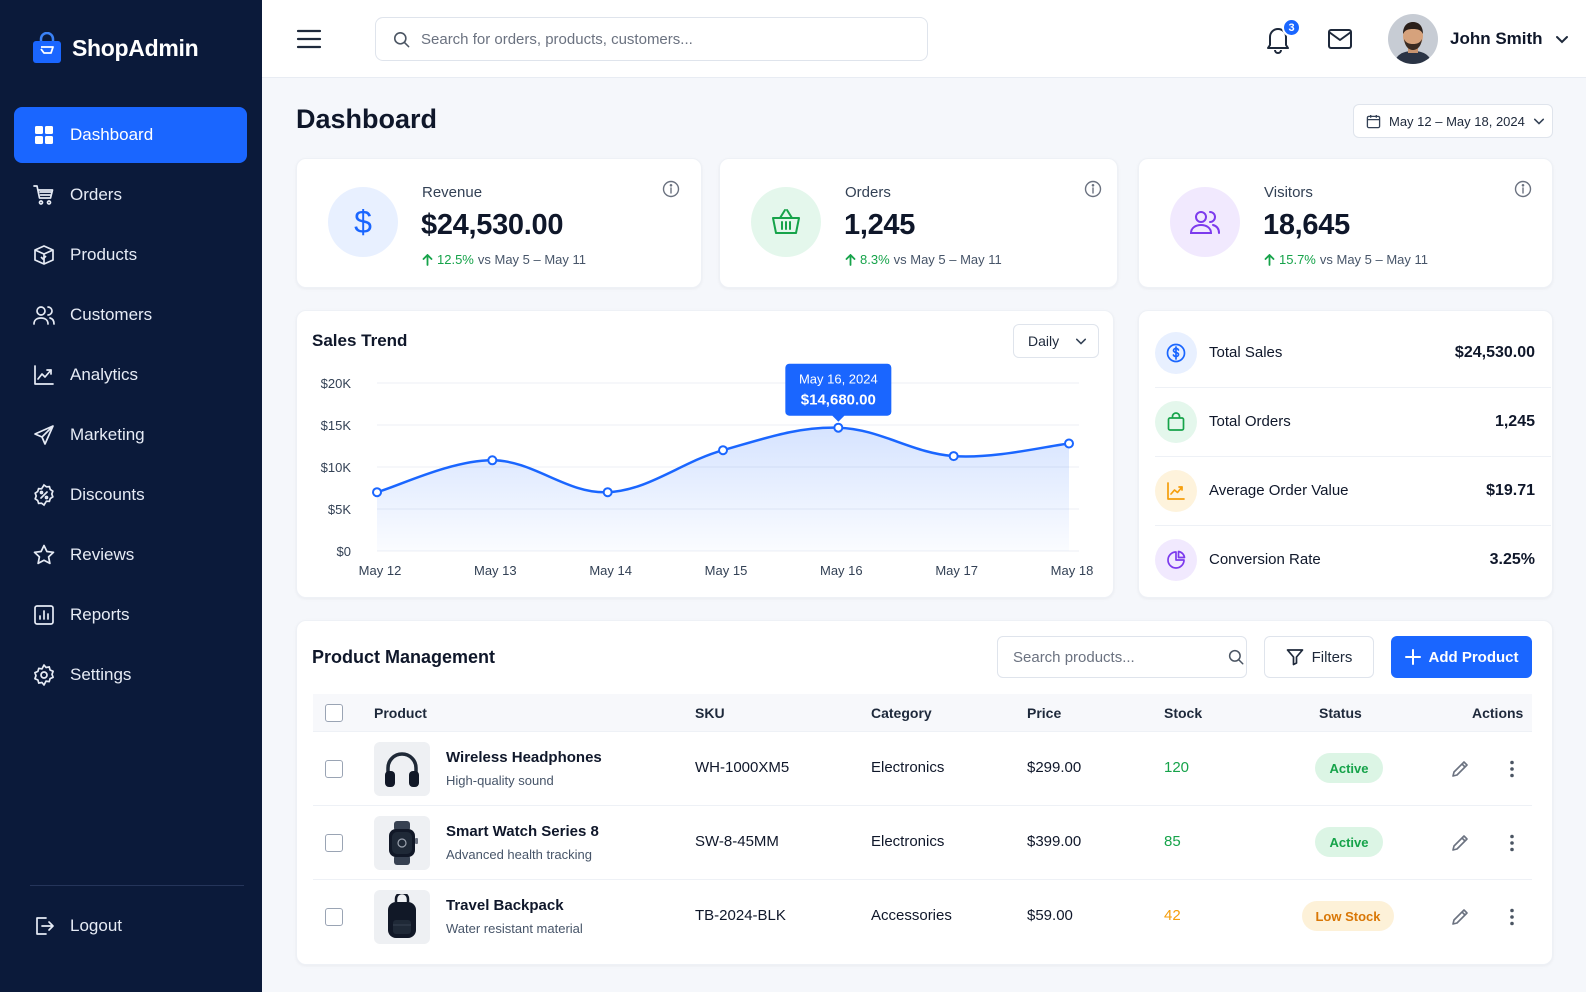 The width and height of the screenshot is (1586, 992). Describe the element at coordinates (1319, 657) in the screenshot. I see `filters-button: Filters` at that location.